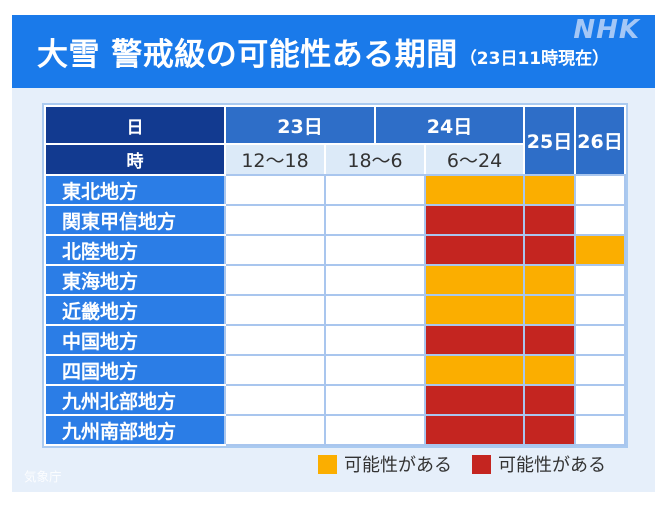  I want to click on day-label-cell: 日, so click(135, 125).